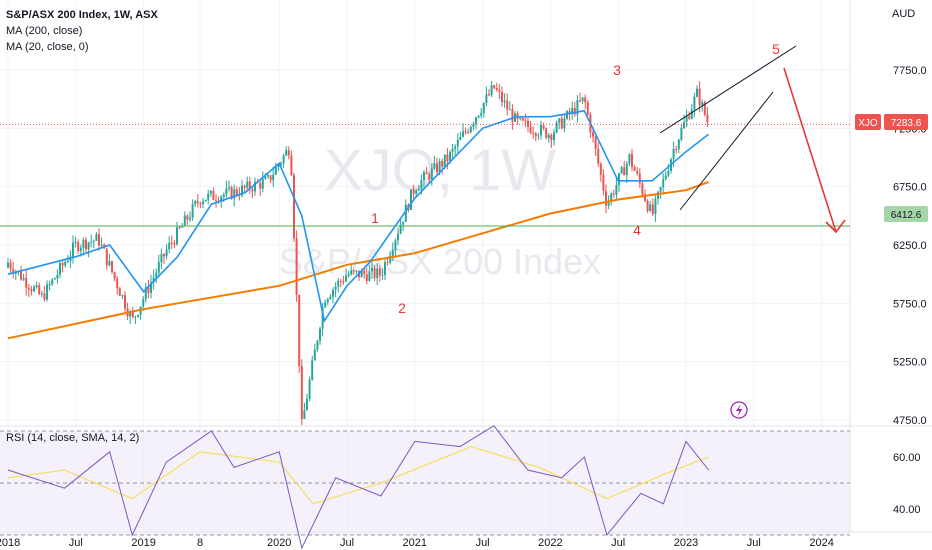 The image size is (932, 550). I want to click on wedge-lower-line, so click(726, 151).